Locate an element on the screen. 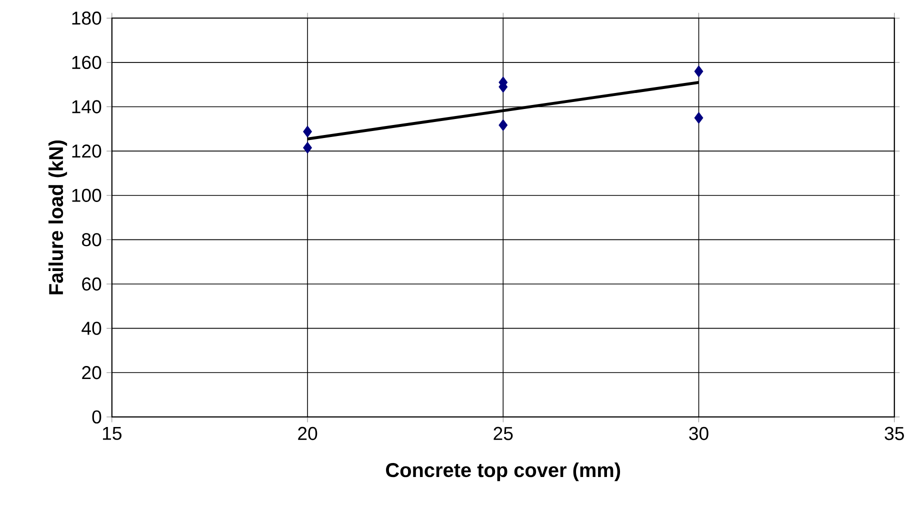  x-tick-label: 30 is located at coordinates (698, 433).